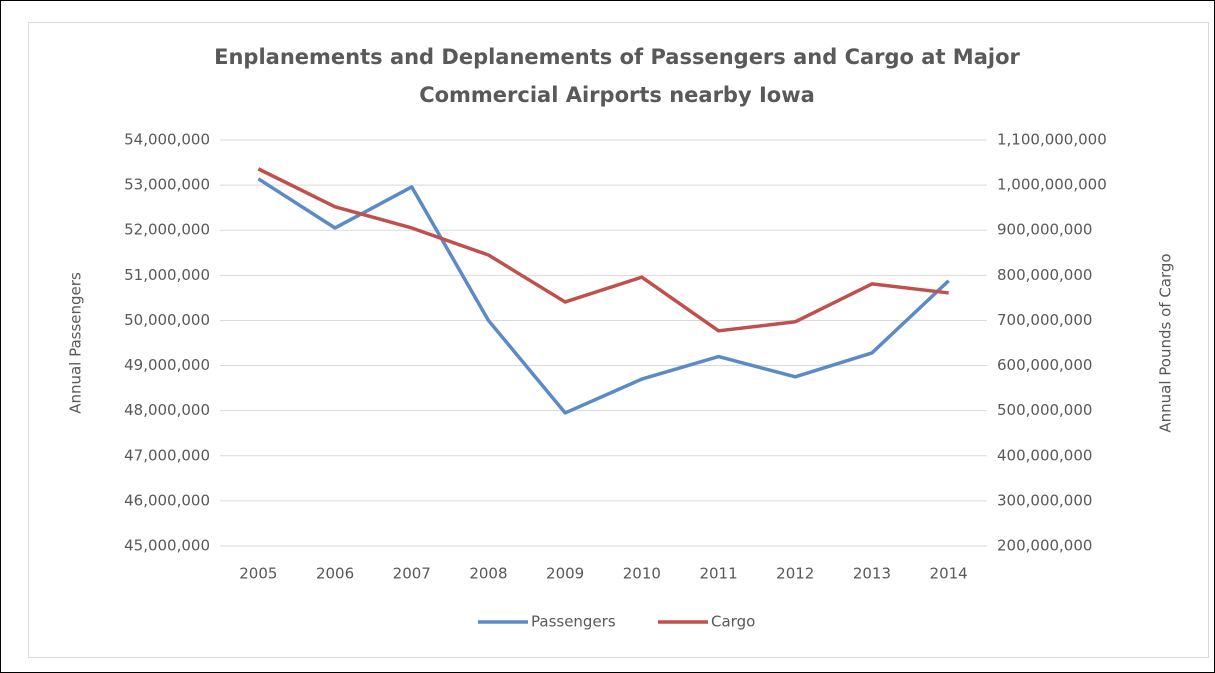 The height and width of the screenshot is (673, 1215). I want to click on x-tick-label: 2009, so click(565, 574).